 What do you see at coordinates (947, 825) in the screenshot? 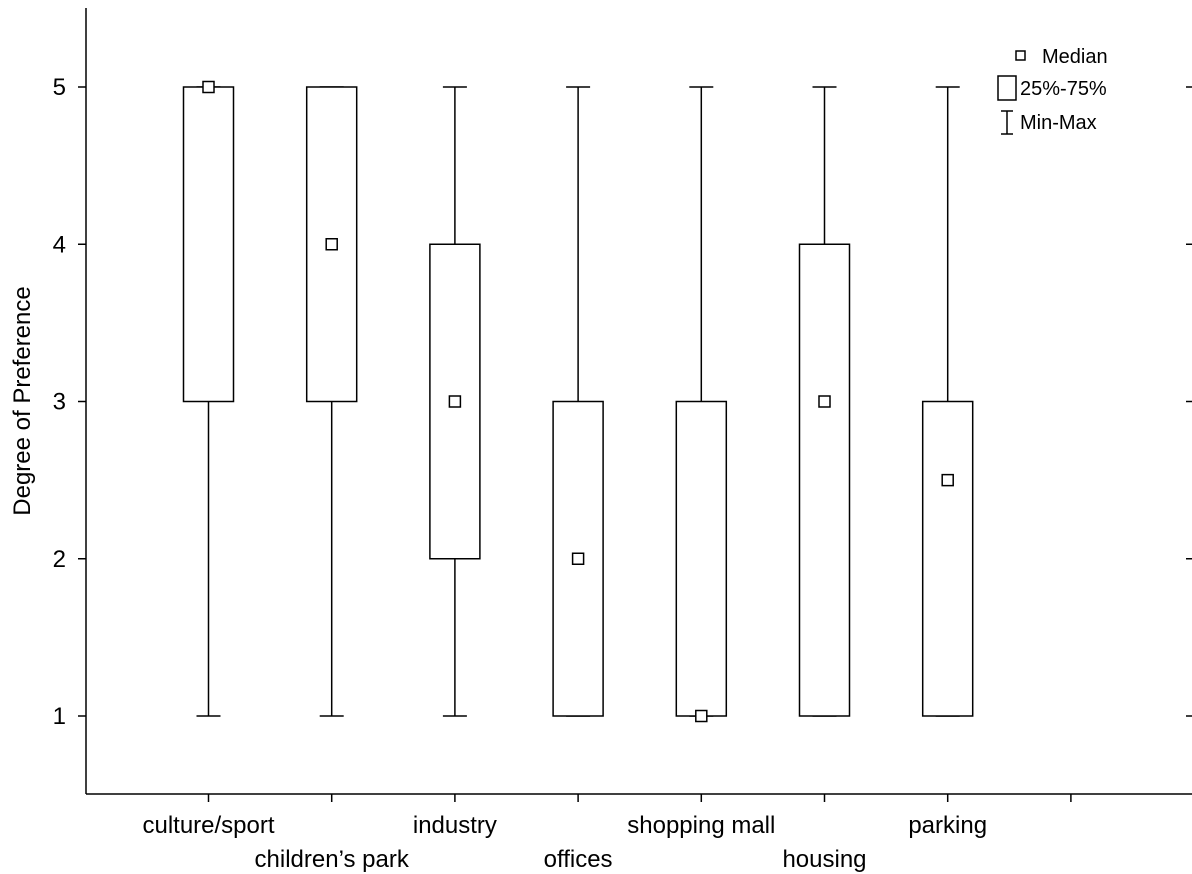
I see `x-category-label: parking` at bounding box center [947, 825].